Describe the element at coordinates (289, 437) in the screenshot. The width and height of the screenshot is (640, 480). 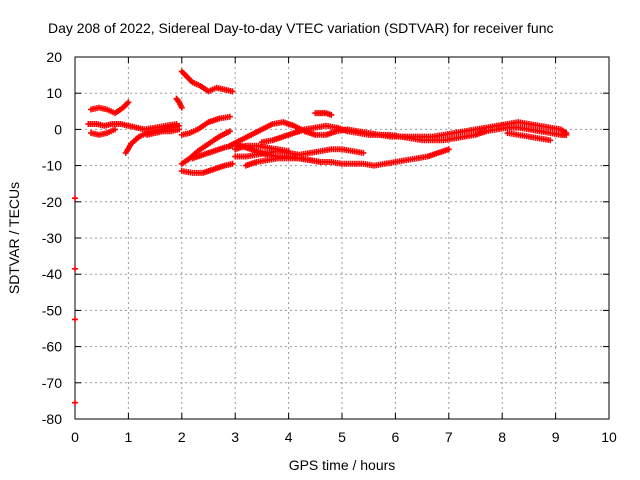
I see `x-tick-label: 4` at that location.